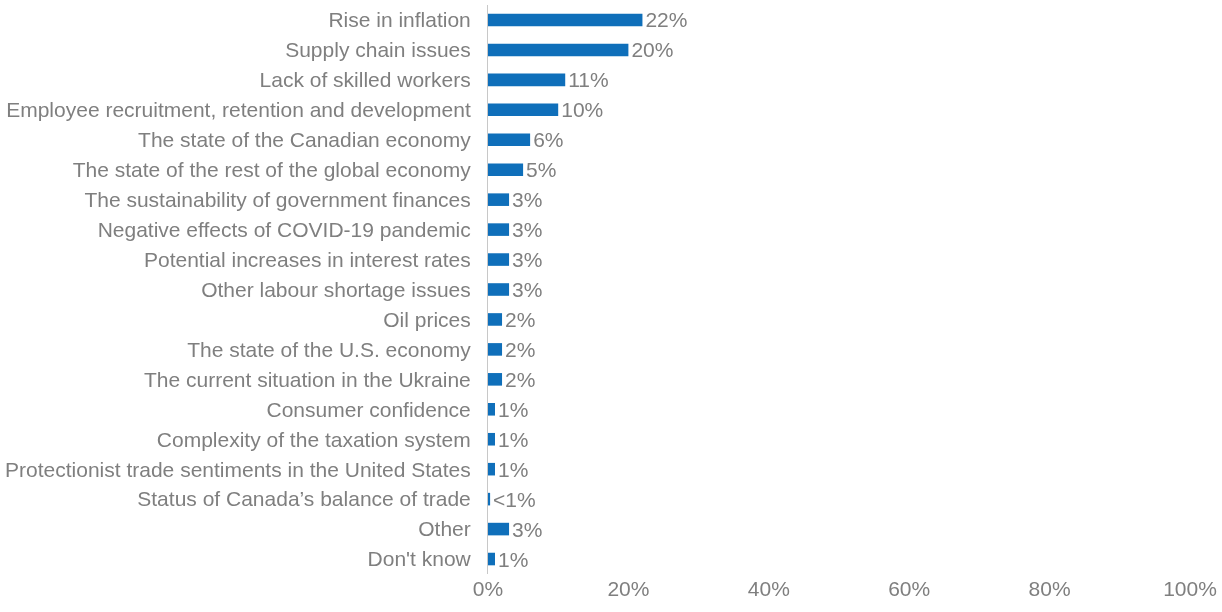 The height and width of the screenshot is (612, 1222). Describe the element at coordinates (541, 170) in the screenshot. I see `data-label: 5%` at that location.